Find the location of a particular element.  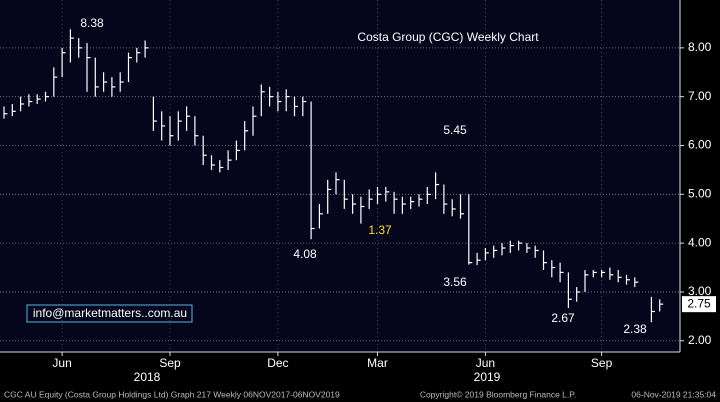

annotation: 2.38 is located at coordinates (635, 329).